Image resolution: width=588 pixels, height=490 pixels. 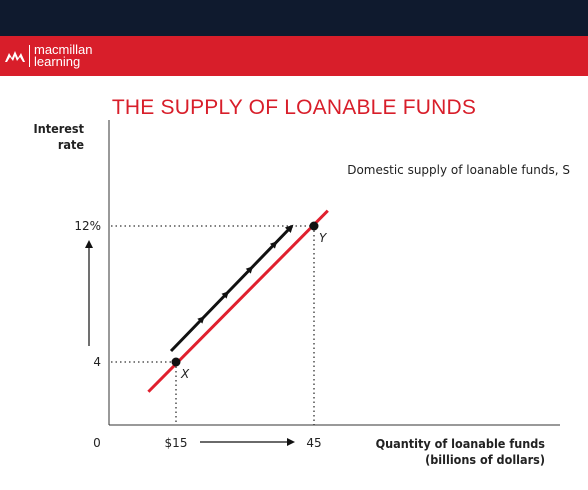 What do you see at coordinates (59, 128) in the screenshot?
I see `y-axis-label-line-1: Interest` at bounding box center [59, 128].